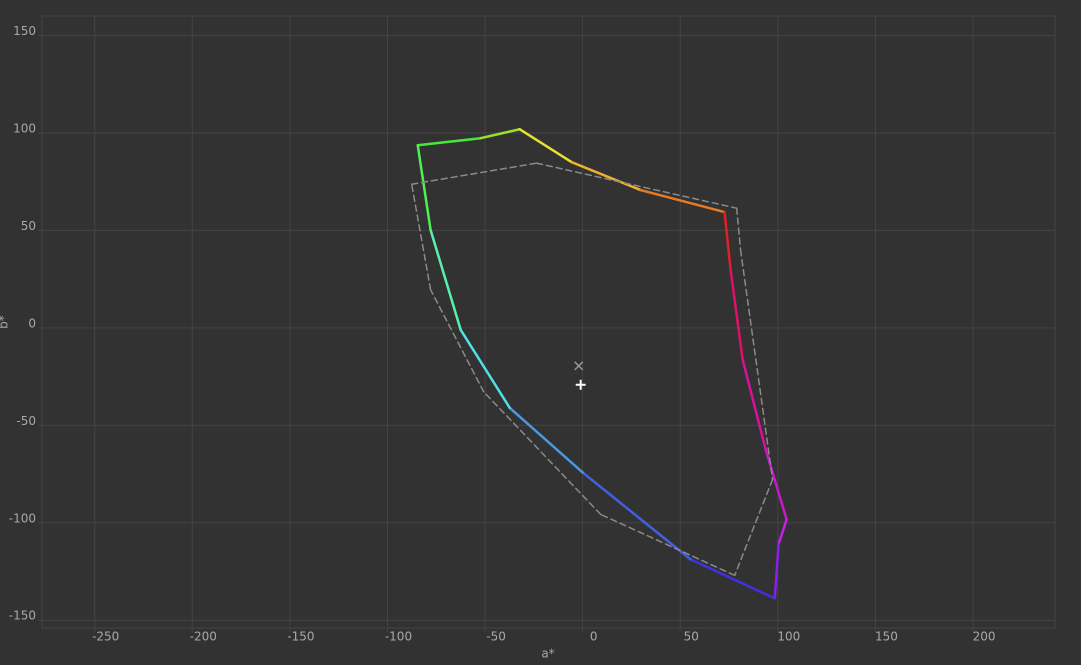  I want to click on x-tick-label: -250, so click(105, 637).